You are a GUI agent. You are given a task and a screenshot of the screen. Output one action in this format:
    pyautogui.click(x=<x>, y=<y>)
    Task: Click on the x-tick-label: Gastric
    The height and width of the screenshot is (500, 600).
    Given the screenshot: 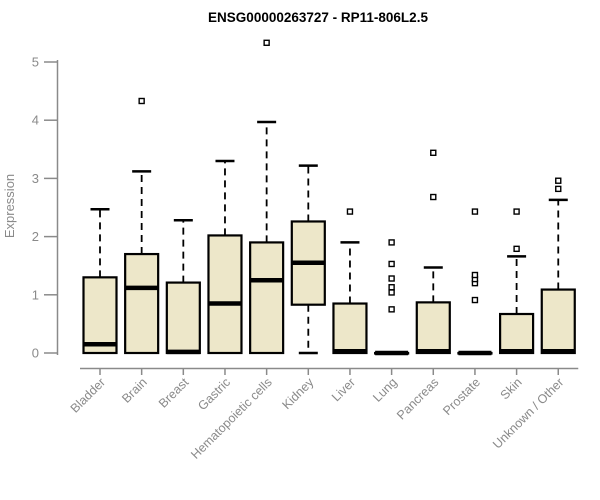 What is the action you would take?
    pyautogui.click(x=214, y=394)
    